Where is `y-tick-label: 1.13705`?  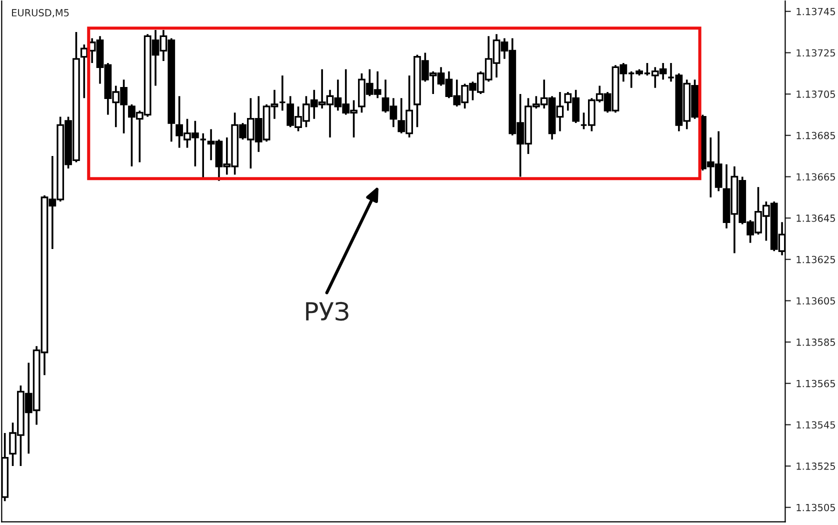 y-tick-label: 1.13705 is located at coordinates (815, 94).